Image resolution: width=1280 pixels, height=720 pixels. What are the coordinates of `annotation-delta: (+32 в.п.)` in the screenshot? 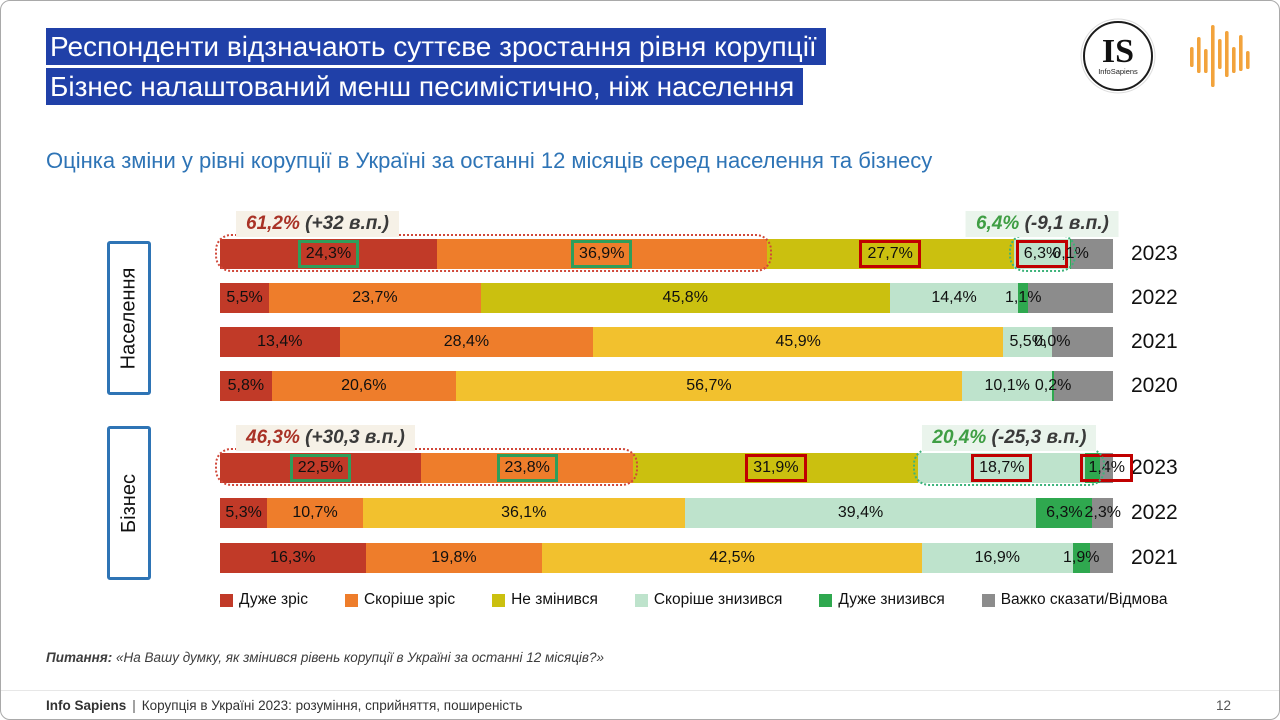 It's located at (344, 223).